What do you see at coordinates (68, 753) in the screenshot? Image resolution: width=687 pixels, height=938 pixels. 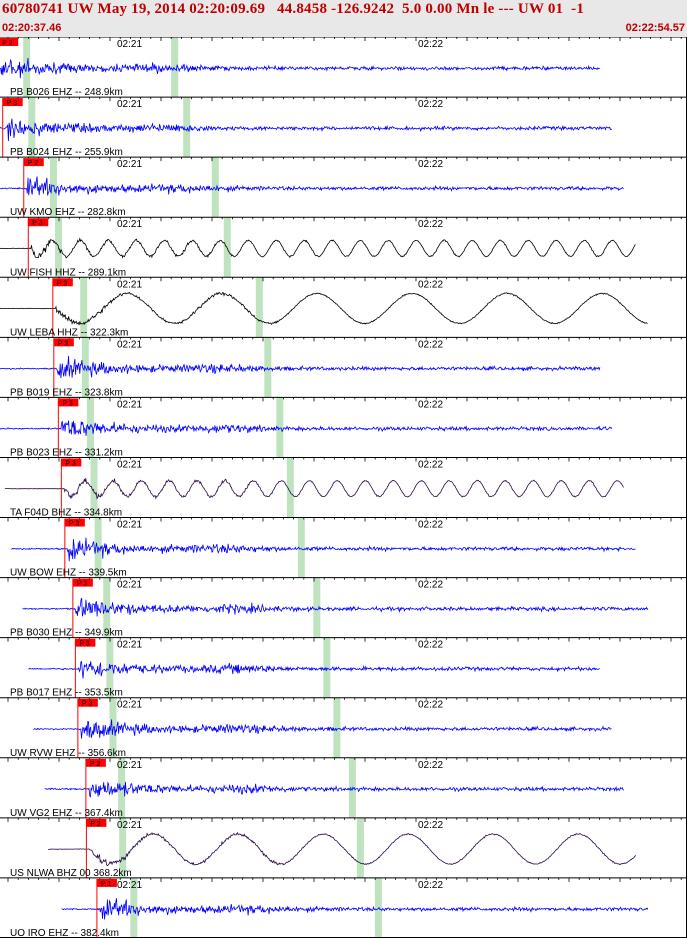 I see `station-label: UW RVW EHZ -- 356.6km` at bounding box center [68, 753].